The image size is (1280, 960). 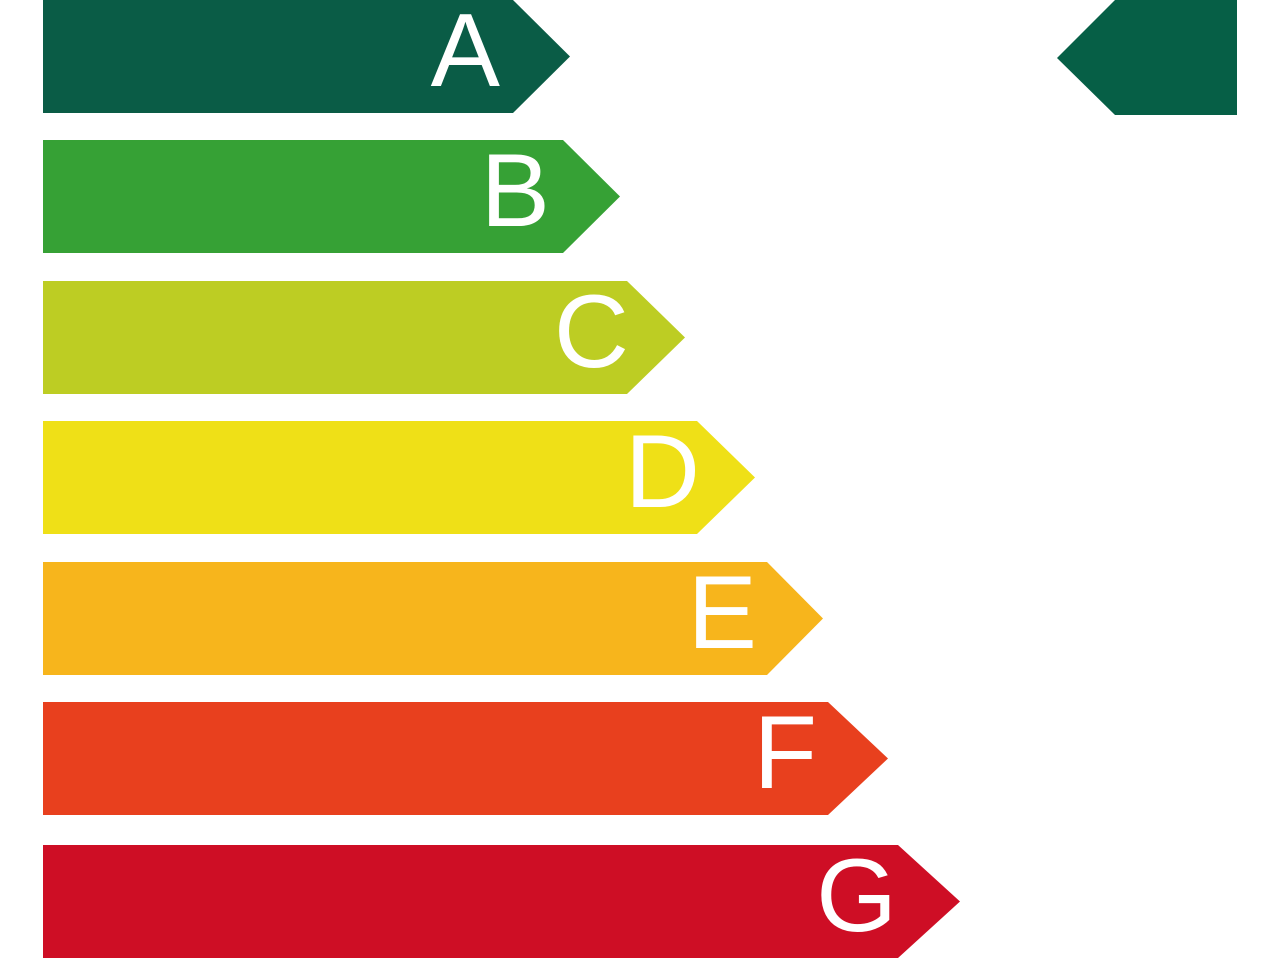 I want to click on rating-band-letter-a: A, so click(x=466, y=54).